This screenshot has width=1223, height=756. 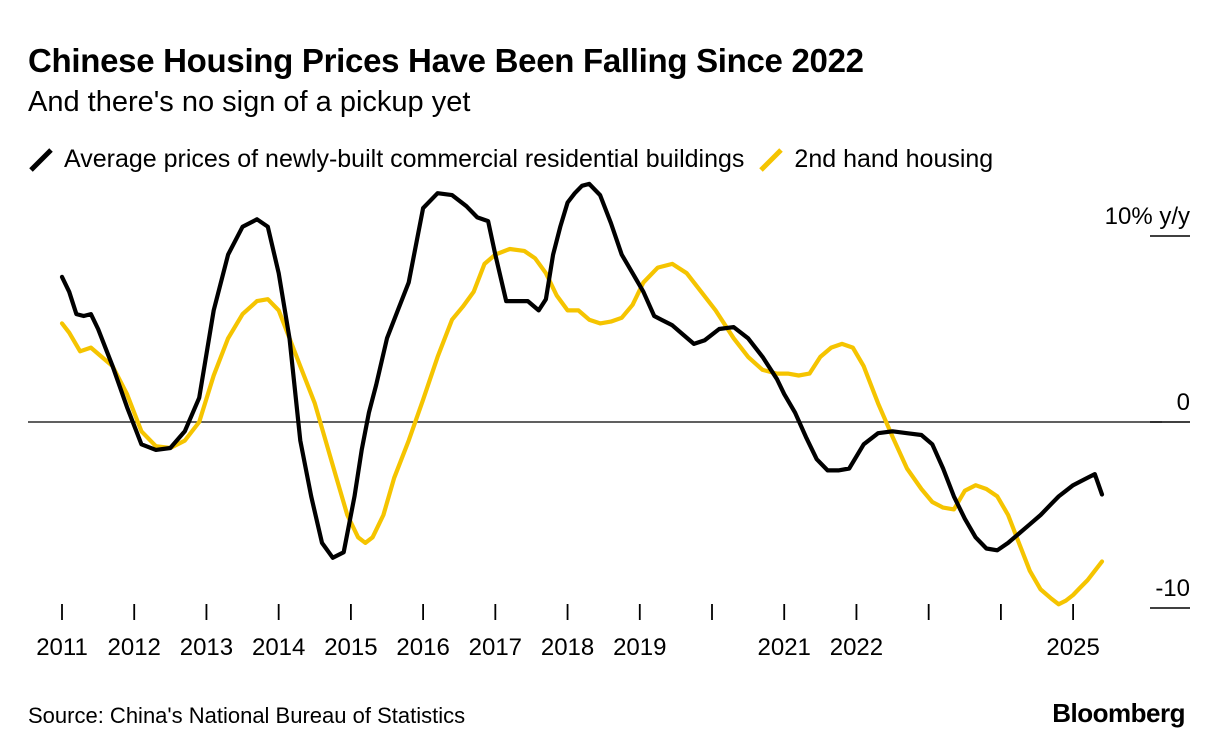 I want to click on x-tick-label-2019: 2019, so click(x=639, y=647).